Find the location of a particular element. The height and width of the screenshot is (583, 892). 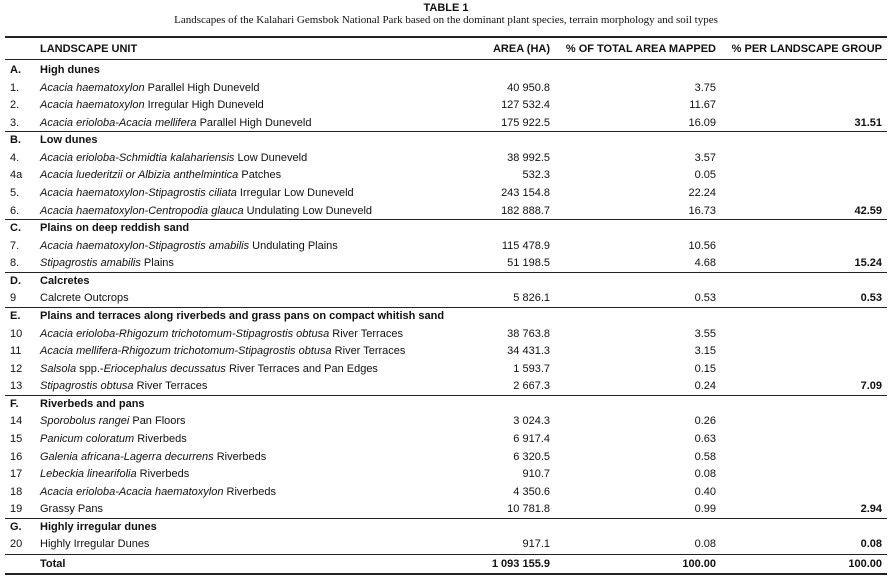

area-cell: 1 593.7 is located at coordinates (531, 368).